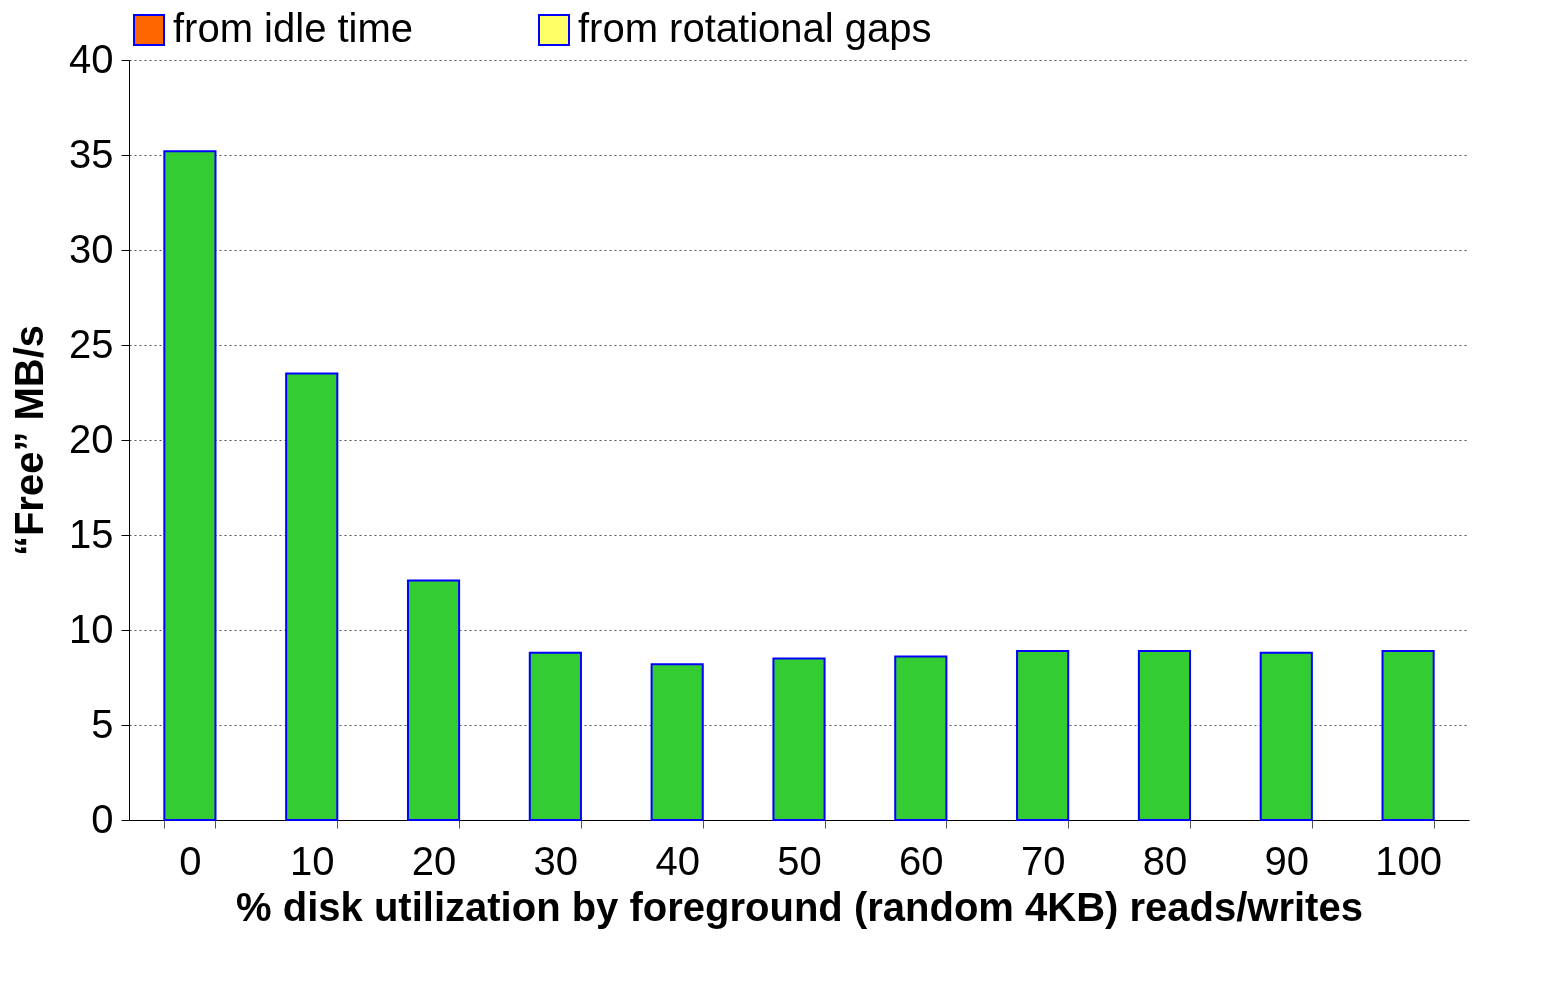  Describe the element at coordinates (434, 860) in the screenshot. I see `x-tick-label: 20` at that location.